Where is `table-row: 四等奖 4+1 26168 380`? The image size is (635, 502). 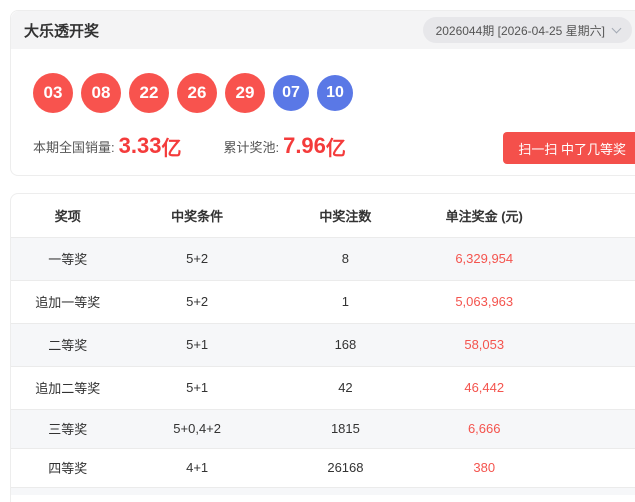 table-row: 四等奖 4+1 26168 380 is located at coordinates (323, 468).